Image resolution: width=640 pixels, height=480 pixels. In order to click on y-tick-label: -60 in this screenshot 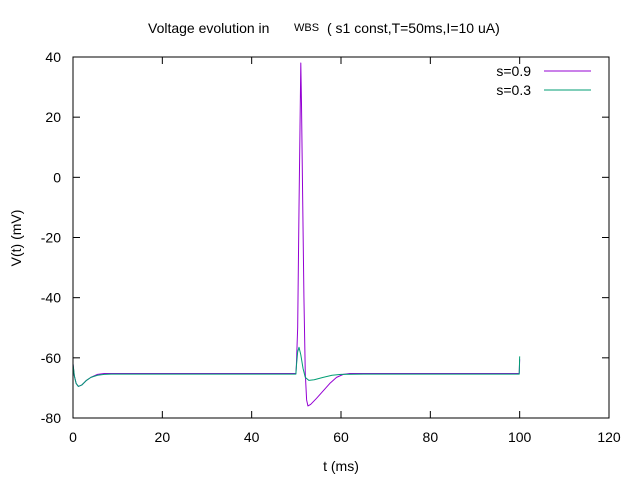, I will do `click(51, 358)`.